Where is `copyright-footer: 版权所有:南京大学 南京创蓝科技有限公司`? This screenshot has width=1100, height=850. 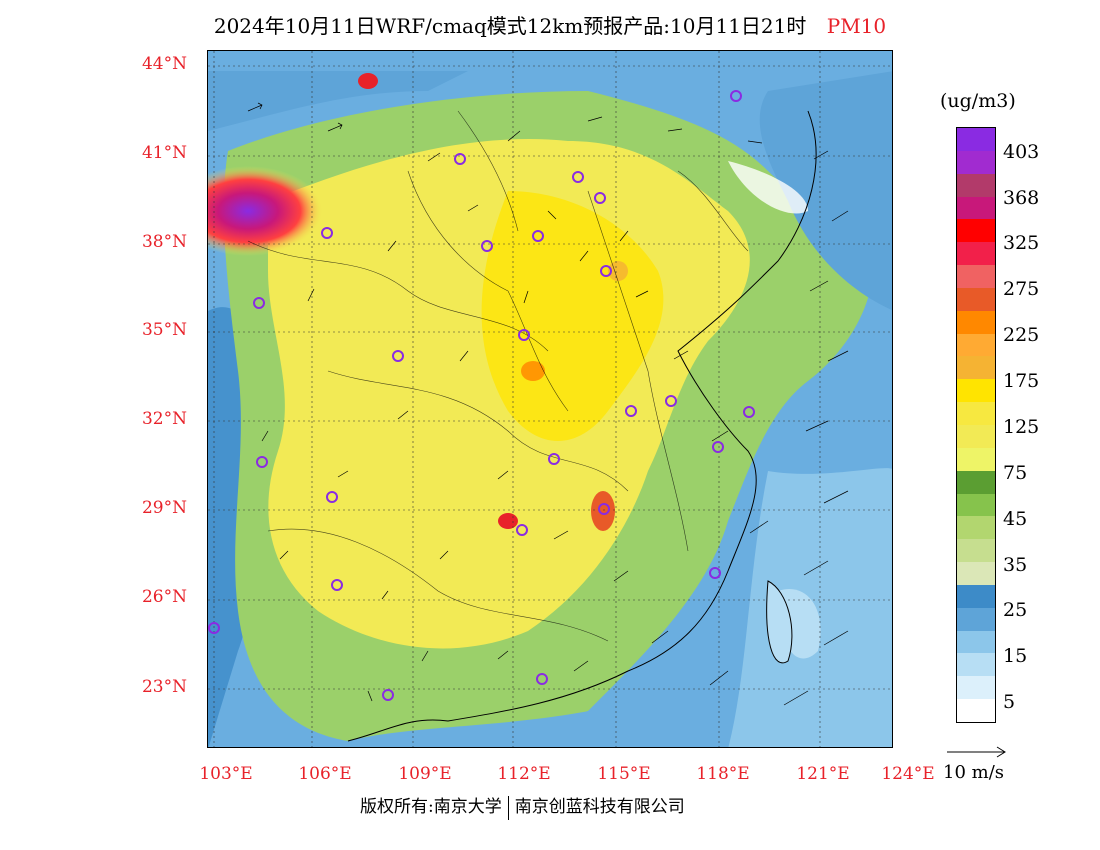 copyright-footer: 版权所有:南京大学 南京创蓝科技有限公司 is located at coordinates (522, 806).